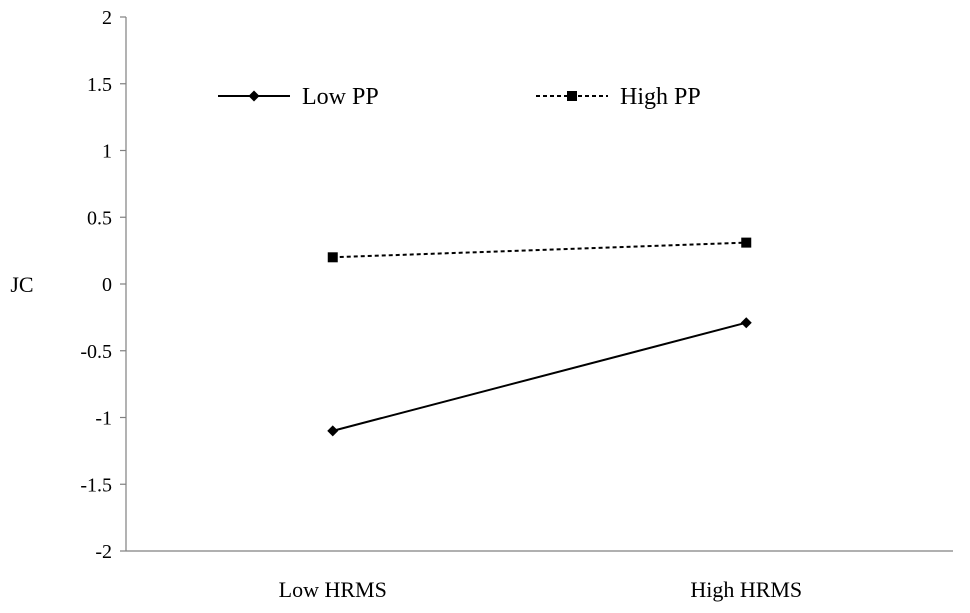 This screenshot has width=970, height=613. What do you see at coordinates (99, 85) in the screenshot?
I see `y-tick-label-1: 1.5` at bounding box center [99, 85].